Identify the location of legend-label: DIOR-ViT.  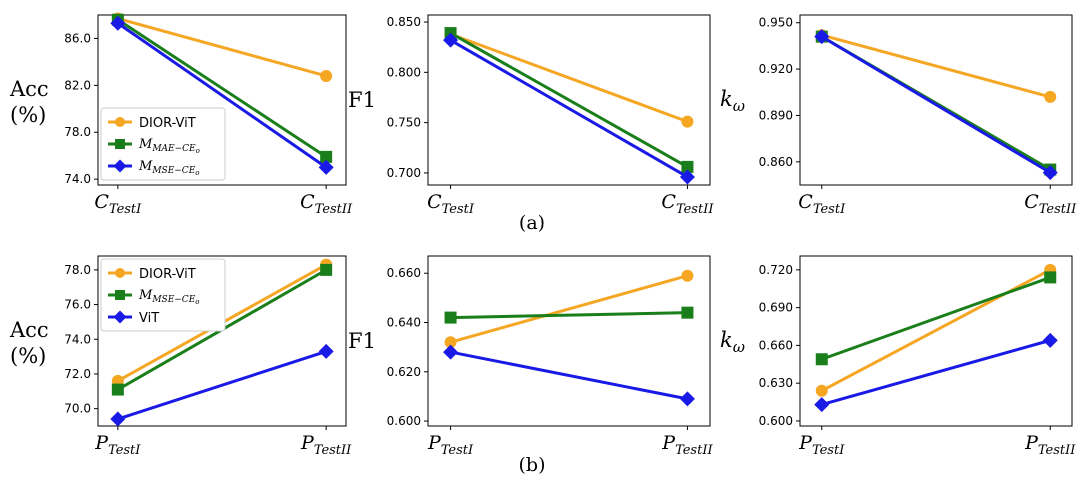
(167, 123).